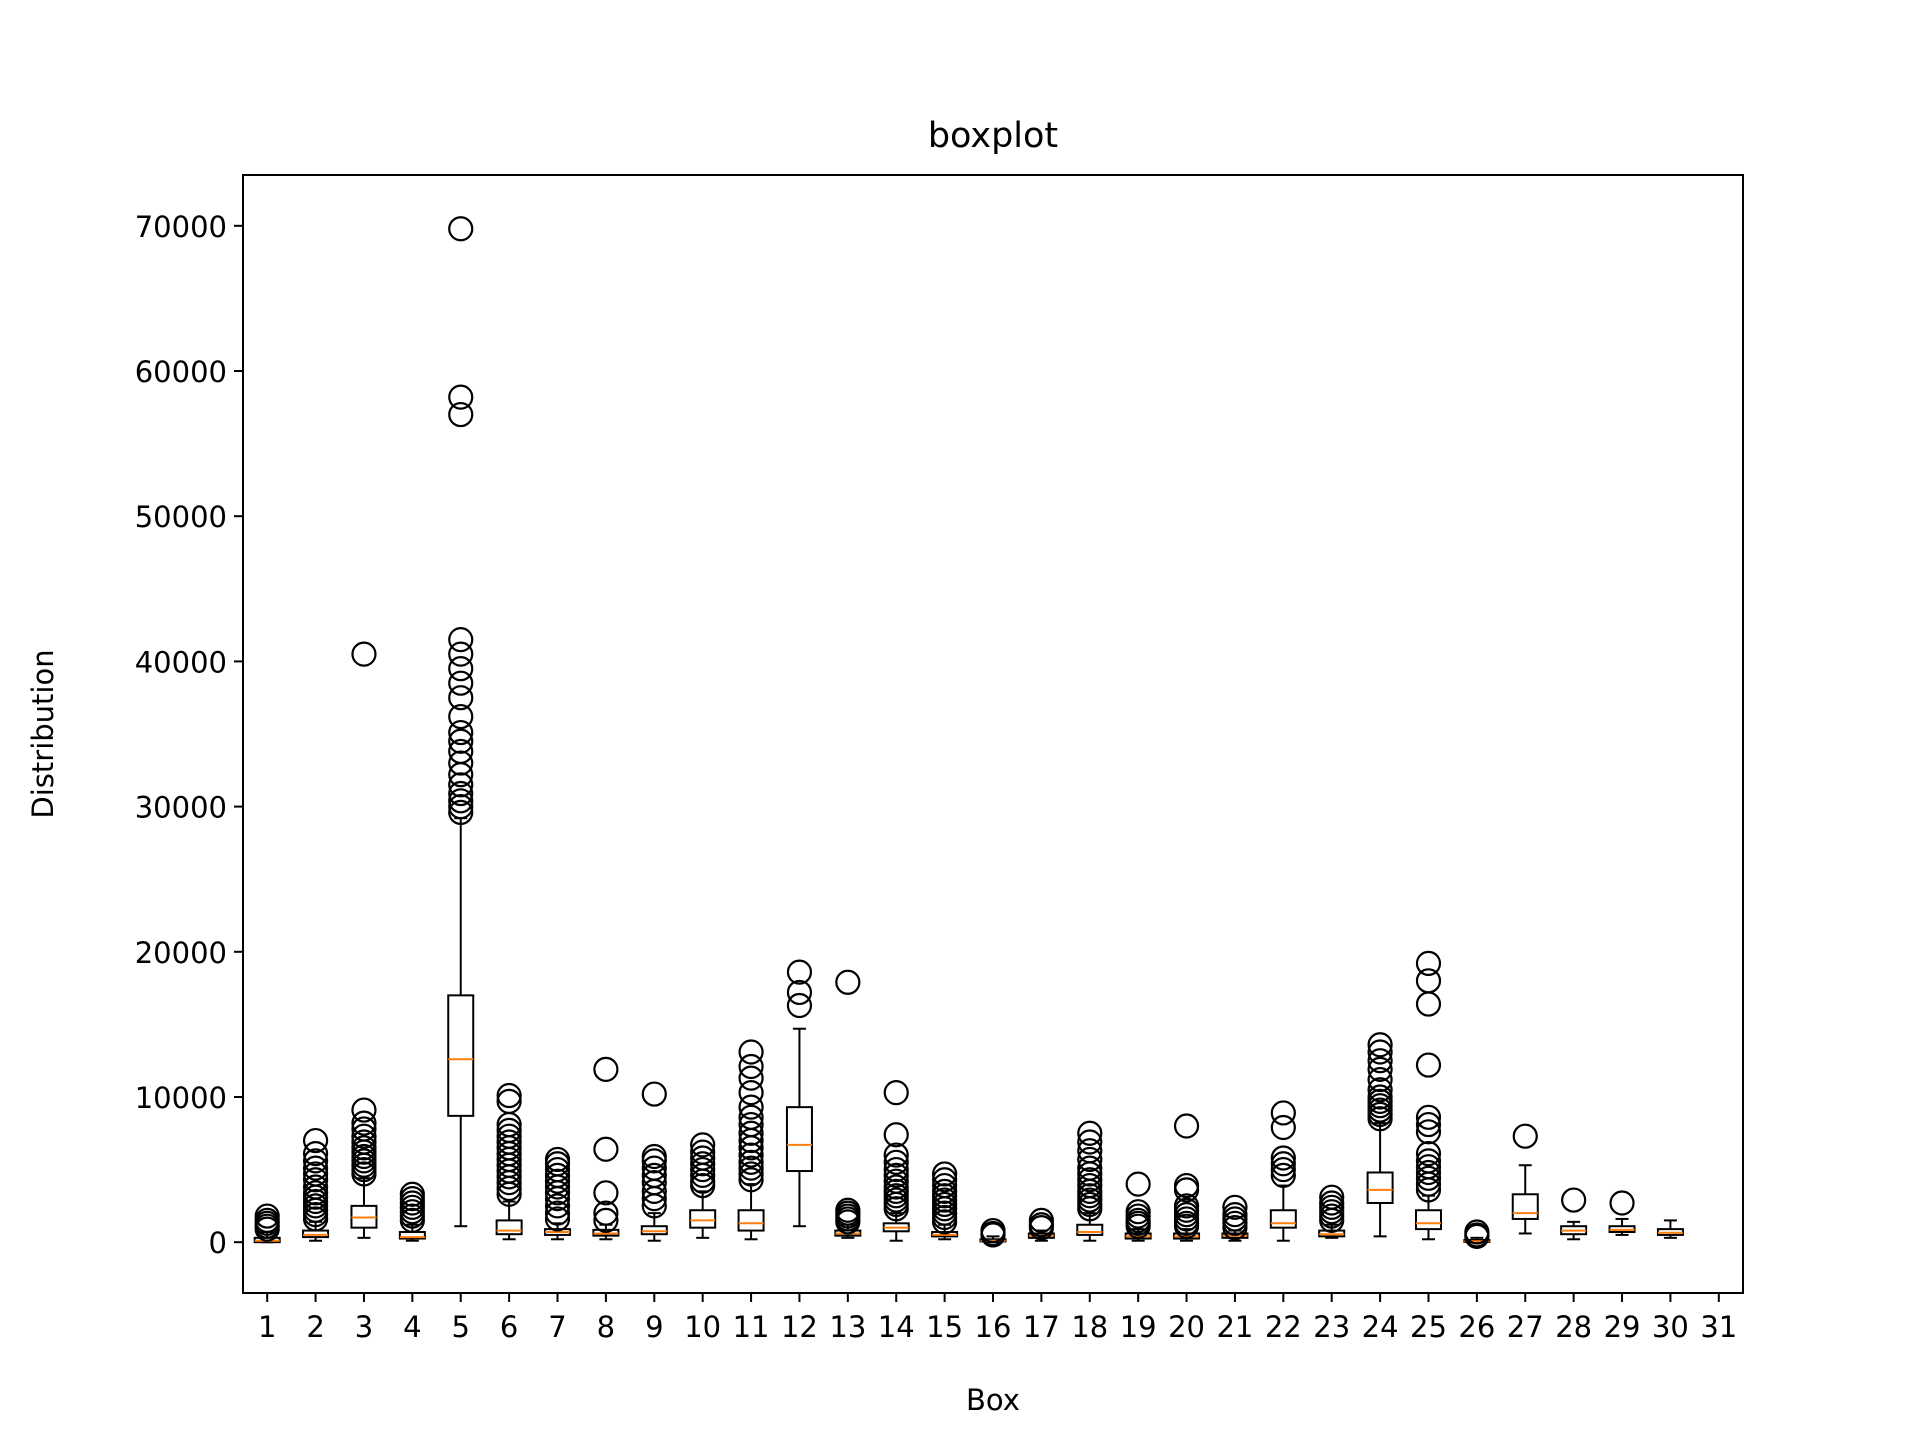 The image size is (1920, 1444). Describe the element at coordinates (606, 1327) in the screenshot. I see `x-tick-label-8: 8` at that location.